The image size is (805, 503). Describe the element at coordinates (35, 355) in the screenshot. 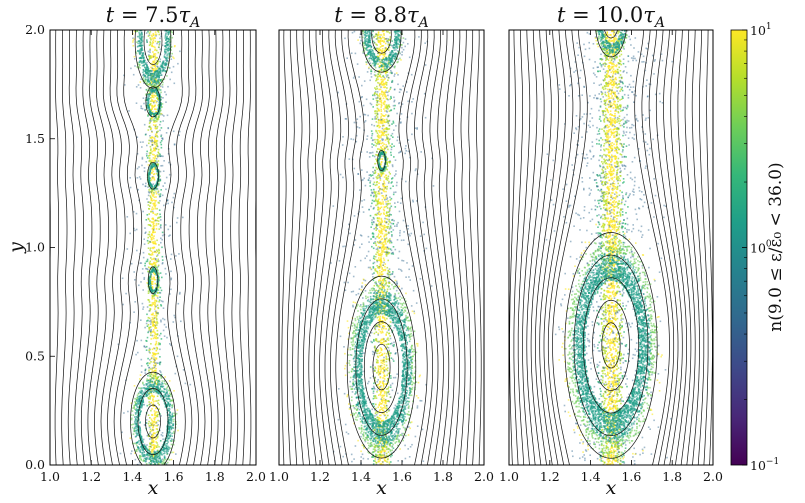

I see `y-tick-label: 0.5` at that location.